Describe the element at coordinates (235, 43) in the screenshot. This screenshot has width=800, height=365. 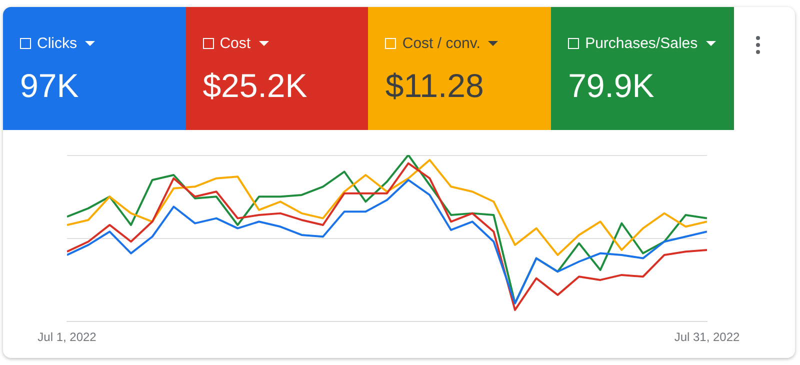
I see `legend-label: Cost` at that location.